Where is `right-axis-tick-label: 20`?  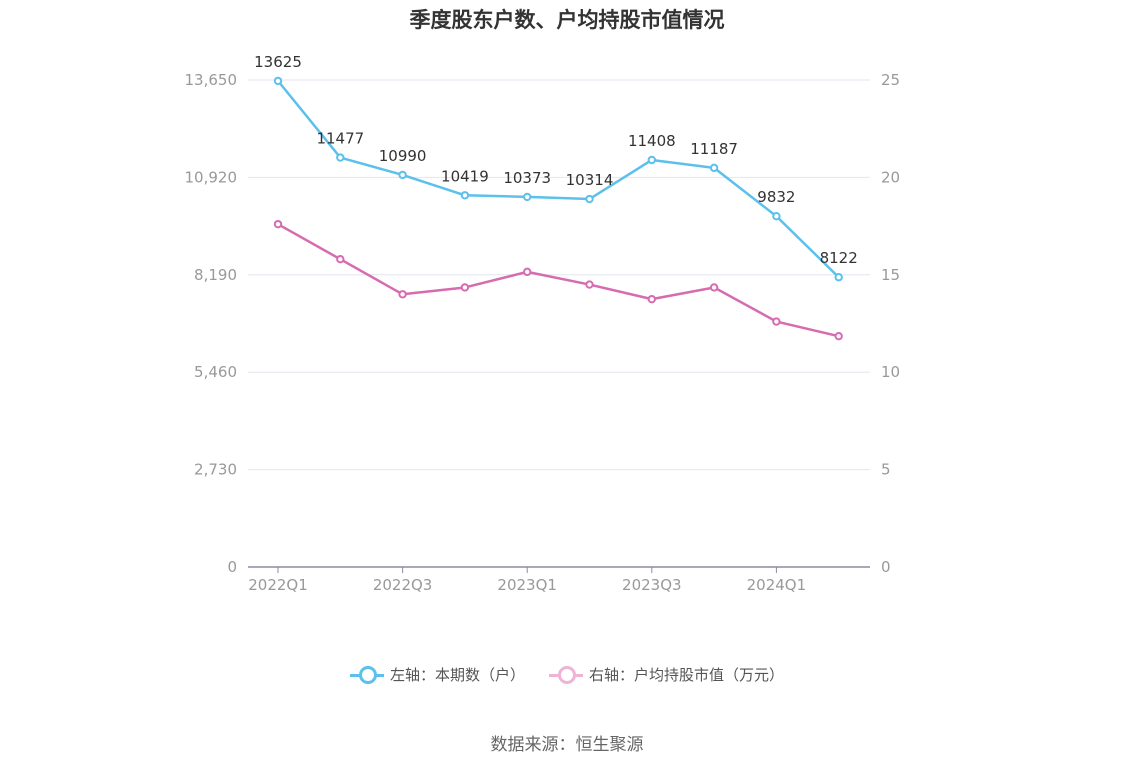
right-axis-tick-label: 20 is located at coordinates (890, 177).